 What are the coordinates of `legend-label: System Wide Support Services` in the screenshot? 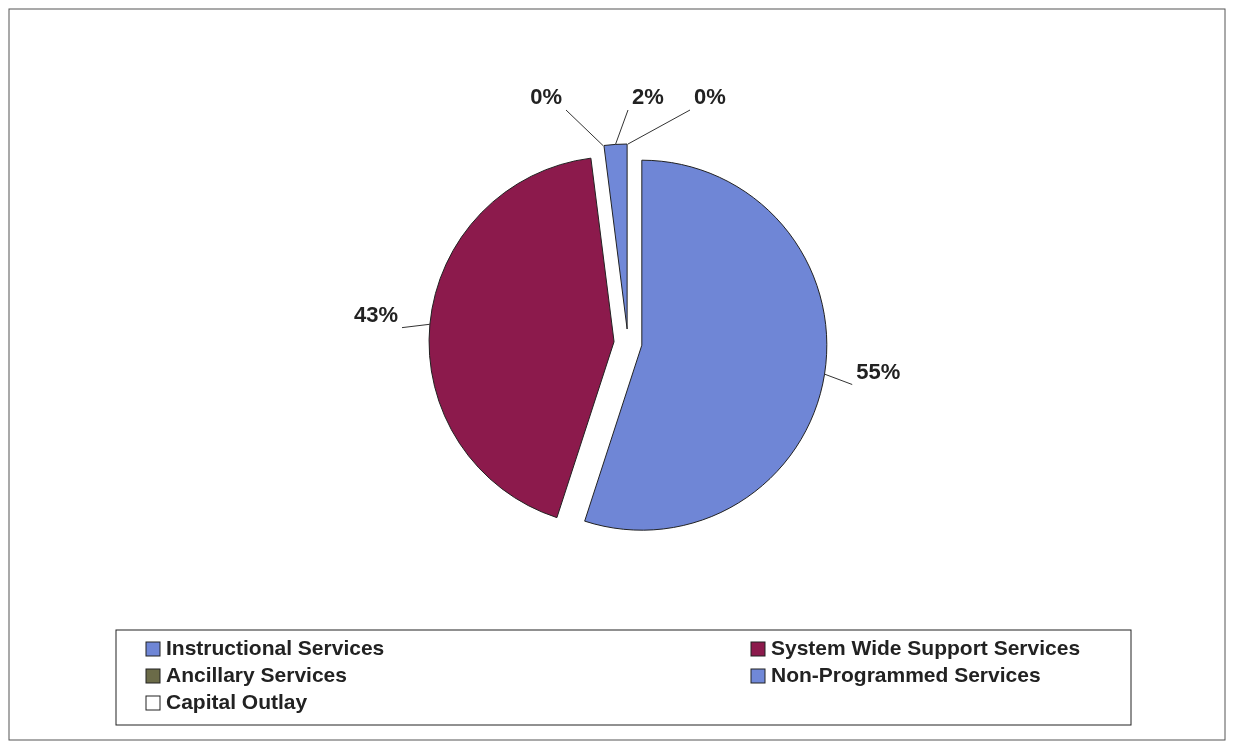 It's located at (926, 647).